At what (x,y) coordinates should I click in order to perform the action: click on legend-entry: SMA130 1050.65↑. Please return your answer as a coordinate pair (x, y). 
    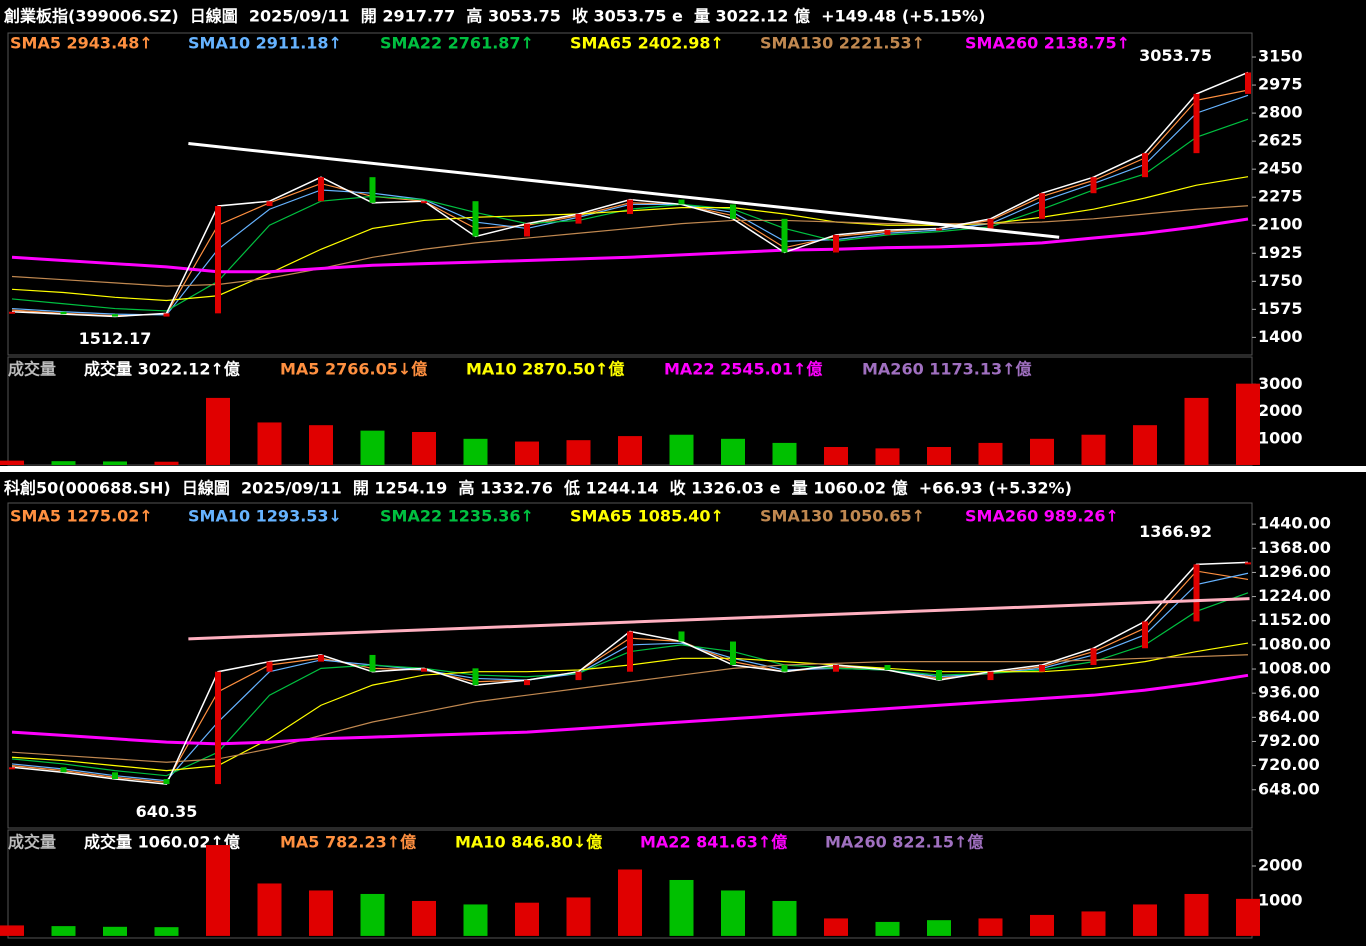
    Looking at the image, I should click on (842, 516).